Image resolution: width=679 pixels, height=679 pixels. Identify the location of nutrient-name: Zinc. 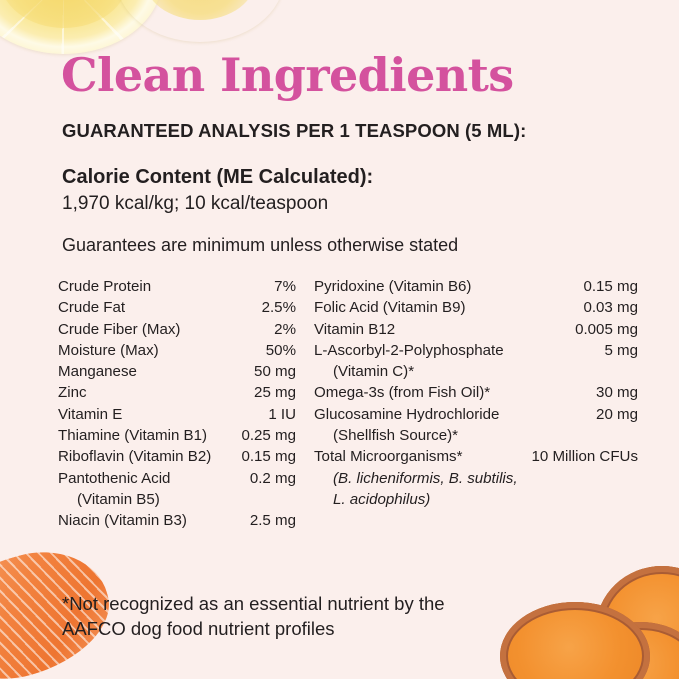
(72, 393).